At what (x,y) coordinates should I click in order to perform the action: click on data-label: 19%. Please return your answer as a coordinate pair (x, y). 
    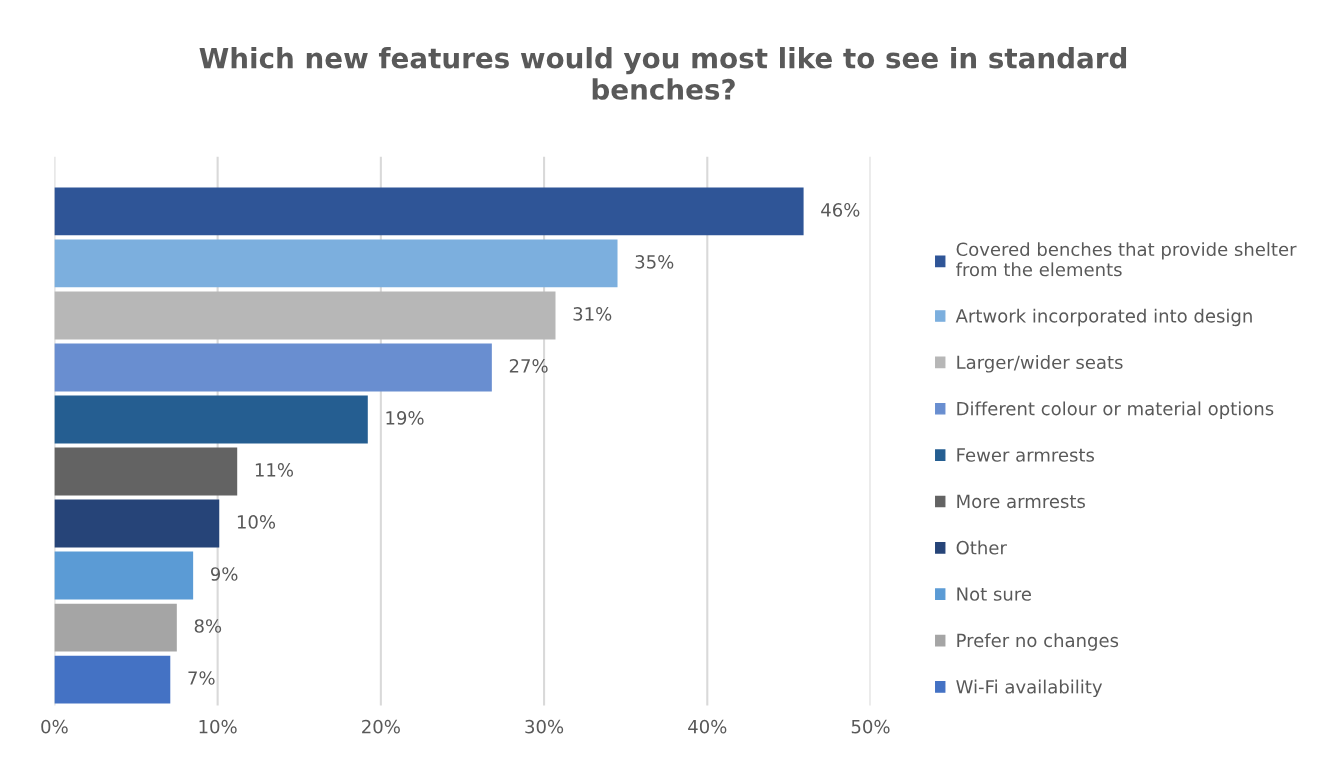
    Looking at the image, I should click on (405, 418).